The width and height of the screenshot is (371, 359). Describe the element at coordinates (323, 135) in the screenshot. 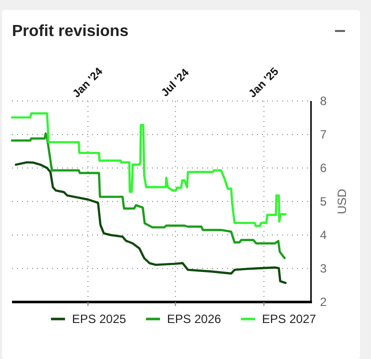

I see `y-tick-label: 7` at that location.